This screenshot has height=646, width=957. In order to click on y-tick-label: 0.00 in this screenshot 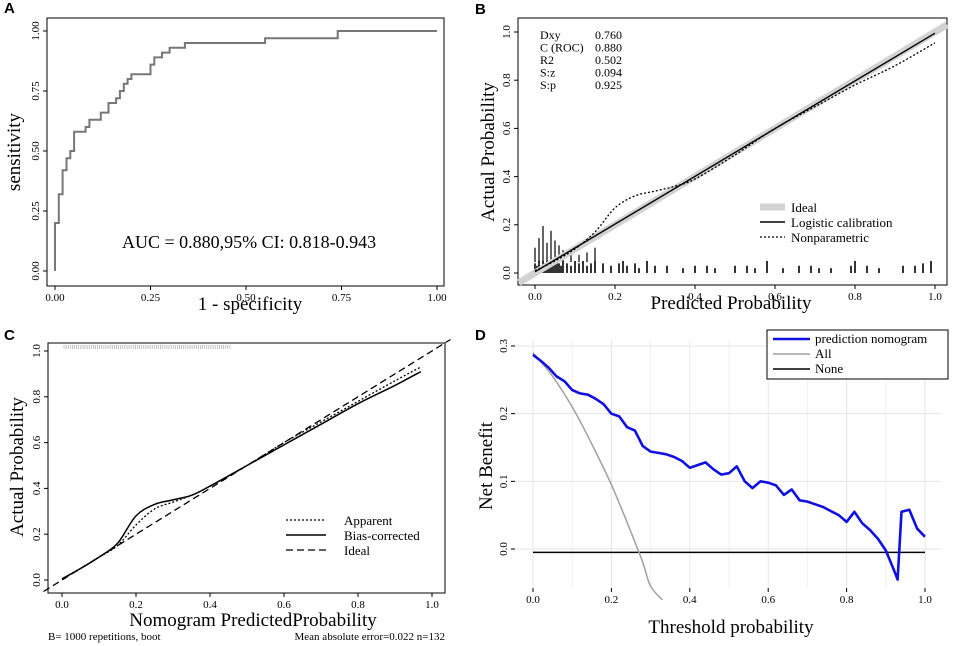, I will do `click(36, 271)`.